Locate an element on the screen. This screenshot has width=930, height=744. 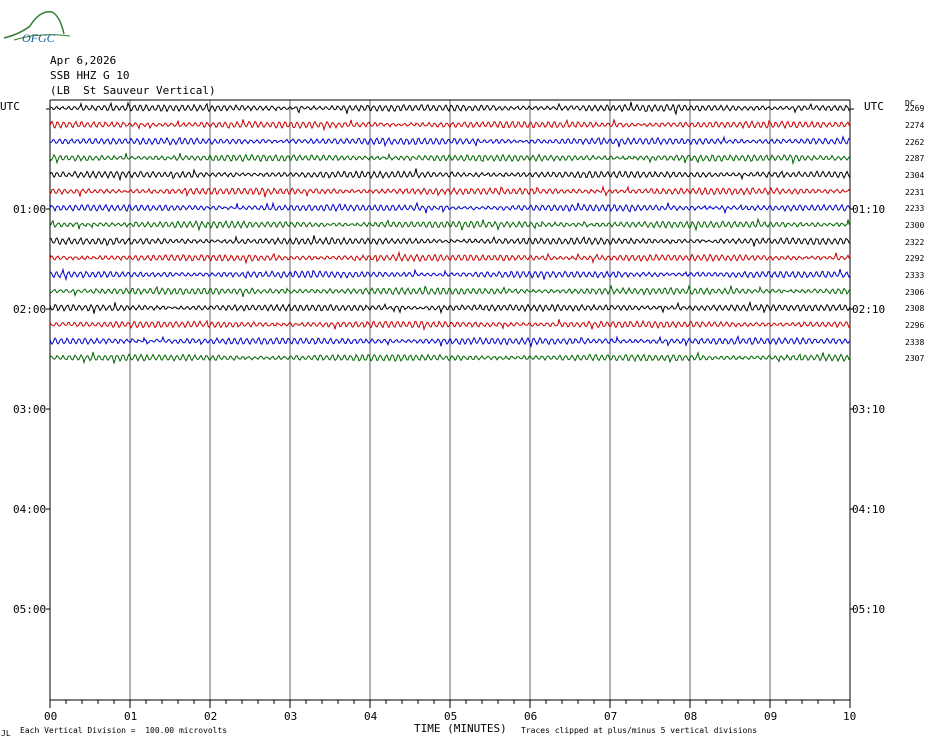
x-tick-label: 02 is located at coordinates (211, 716).